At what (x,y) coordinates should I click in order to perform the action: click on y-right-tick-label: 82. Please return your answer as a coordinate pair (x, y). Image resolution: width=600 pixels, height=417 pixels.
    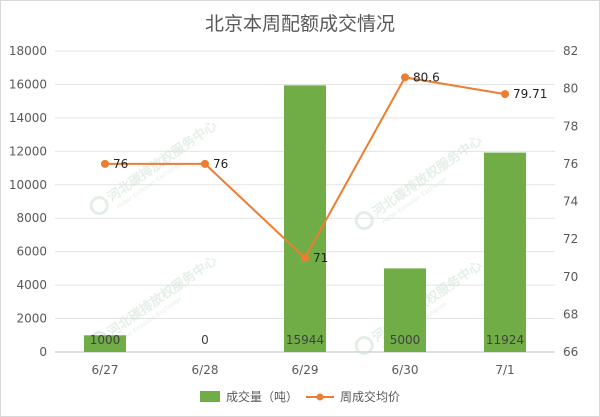
    Looking at the image, I should click on (570, 51).